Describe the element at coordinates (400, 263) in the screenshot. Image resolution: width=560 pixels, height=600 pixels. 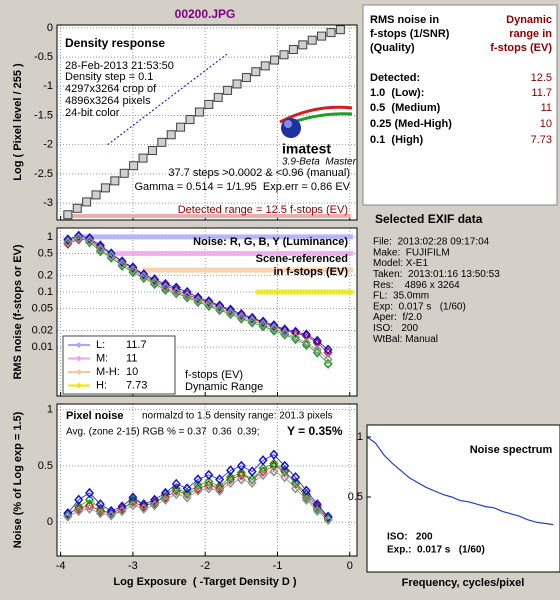
I see `exif-line: Model: X-E1` at that location.